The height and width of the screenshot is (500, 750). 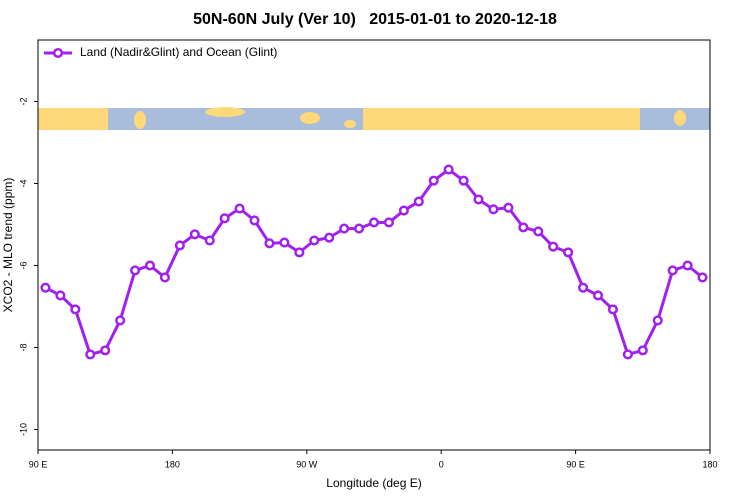 I want to click on x-tick-label: 0, so click(x=441, y=464).